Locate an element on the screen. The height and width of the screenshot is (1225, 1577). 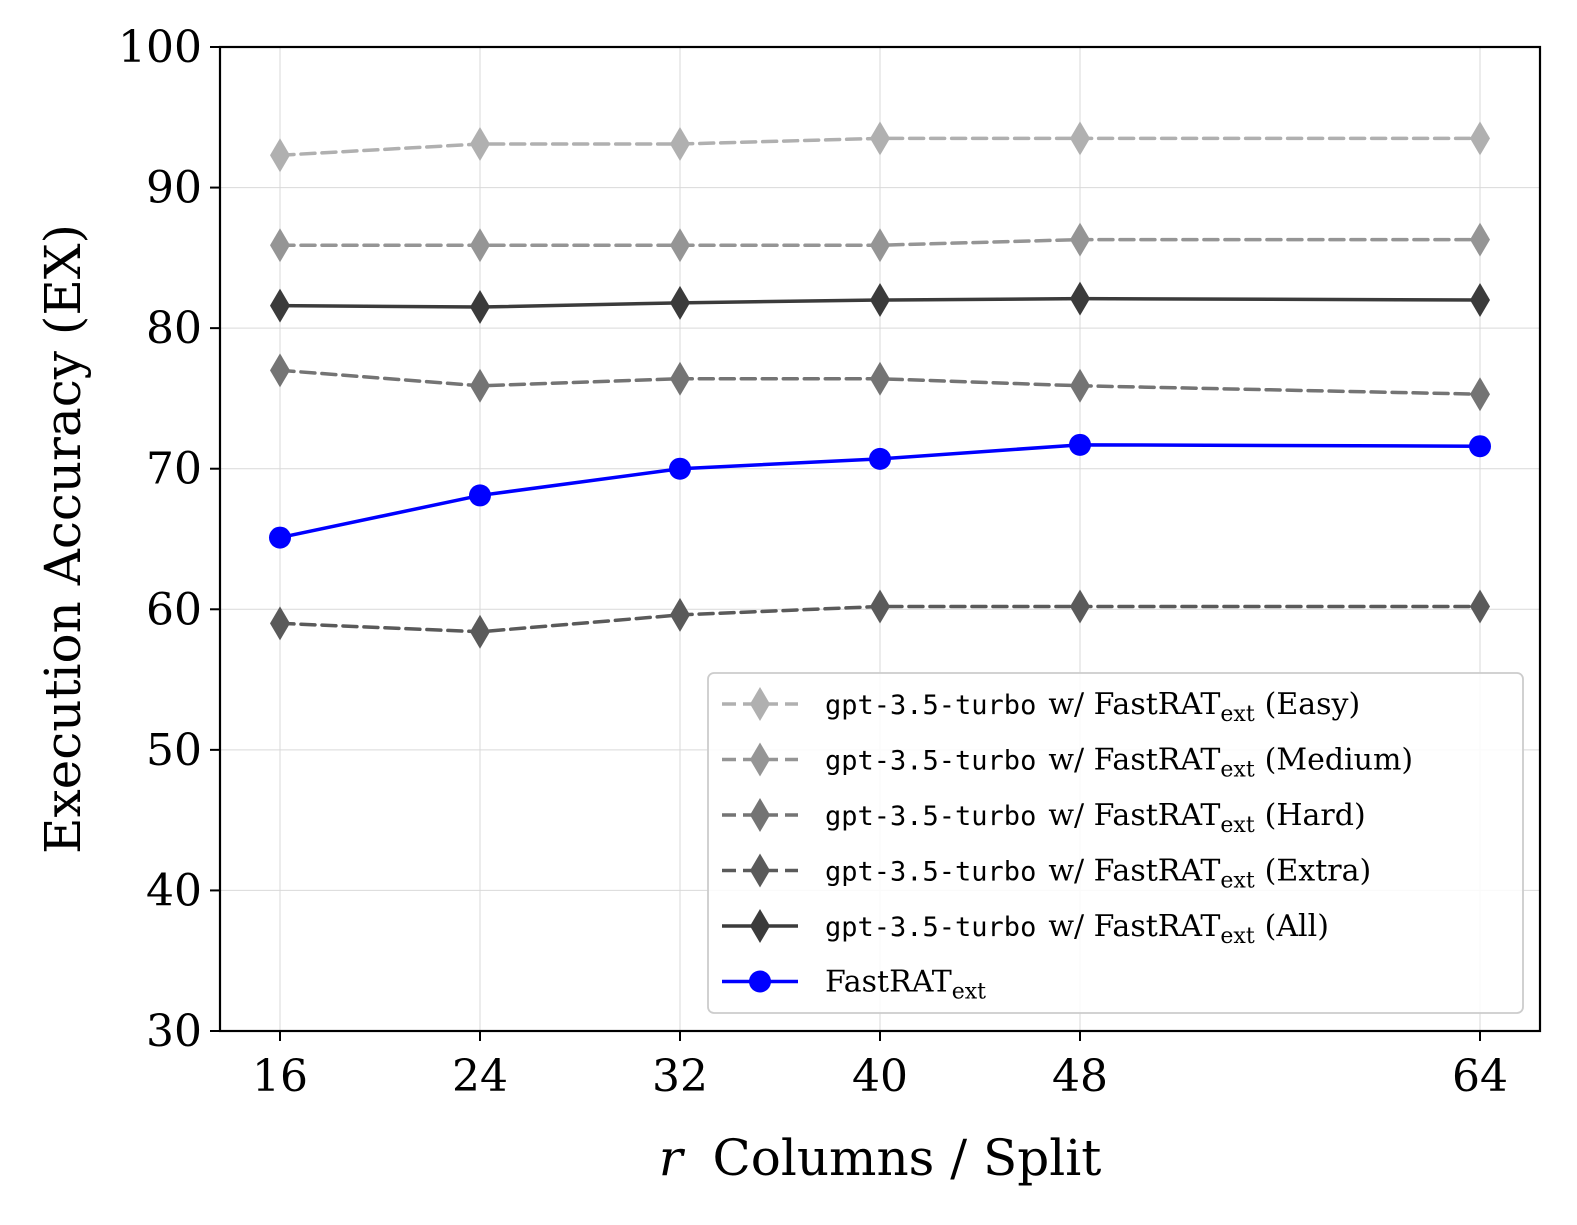
y-tick-label: 90 is located at coordinates (174, 188).